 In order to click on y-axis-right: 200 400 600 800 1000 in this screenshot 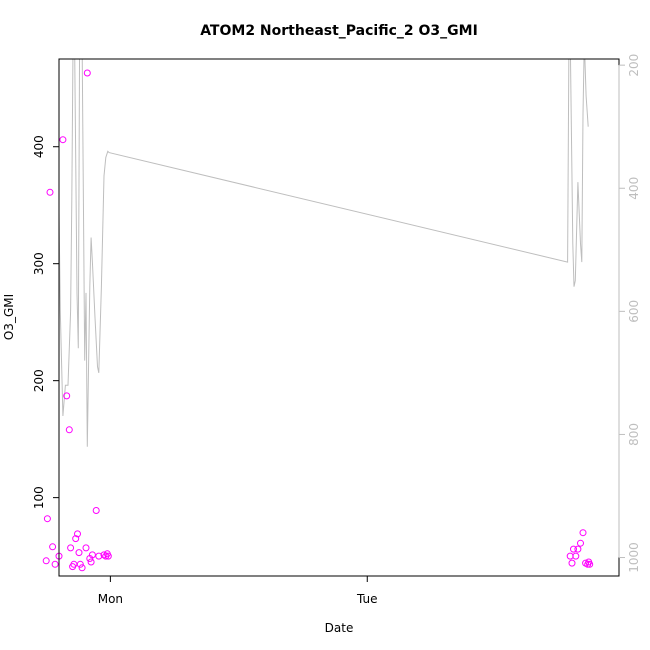, I will do `click(629, 313)`.